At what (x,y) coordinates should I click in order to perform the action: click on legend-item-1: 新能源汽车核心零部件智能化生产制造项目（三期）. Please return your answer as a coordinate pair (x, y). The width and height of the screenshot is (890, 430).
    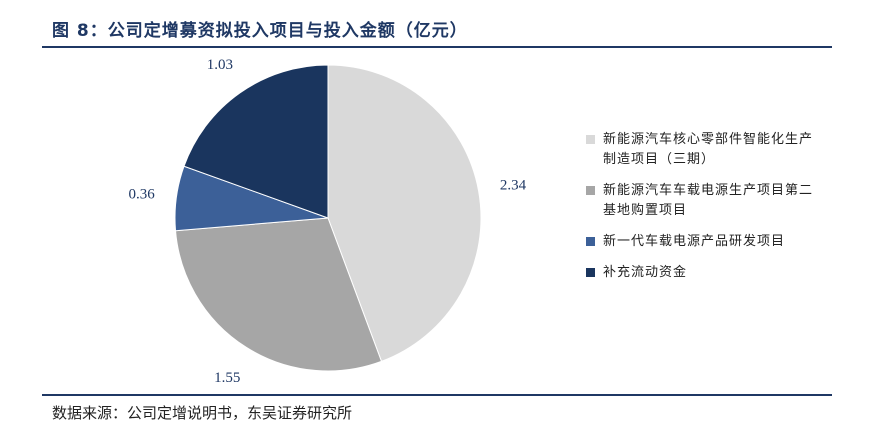
    Looking at the image, I should click on (706, 150).